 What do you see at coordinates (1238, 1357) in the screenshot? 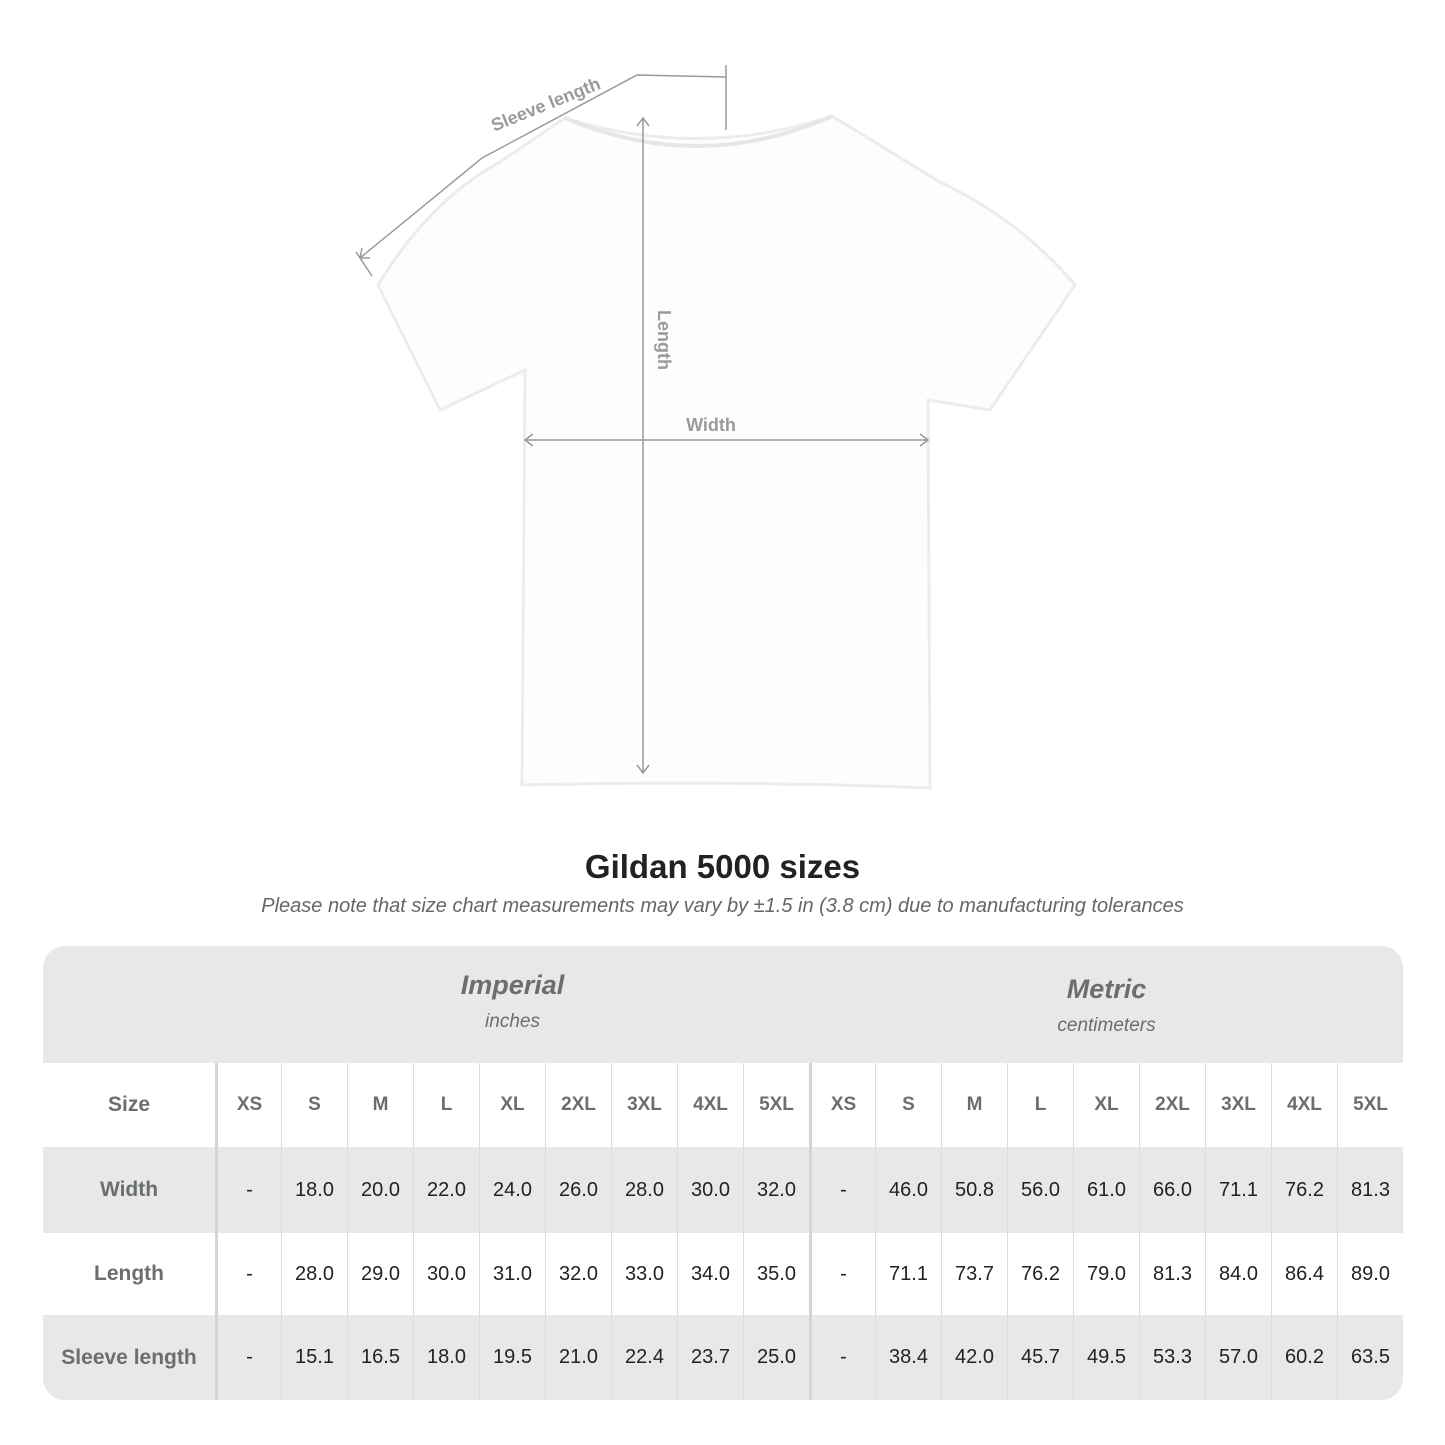
I see `metric-value-cell: 57.0` at bounding box center [1238, 1357].